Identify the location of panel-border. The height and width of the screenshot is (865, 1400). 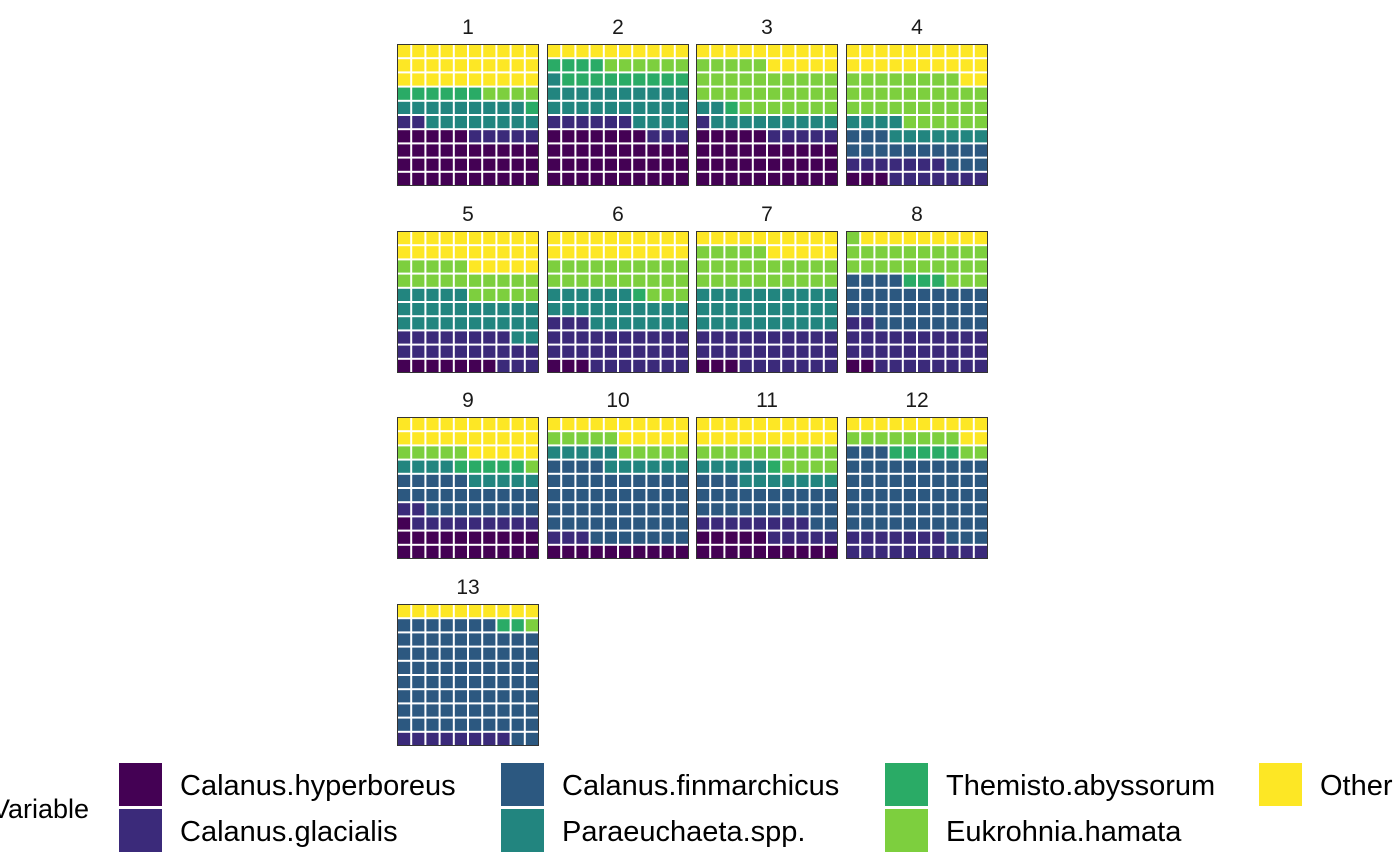
(618, 115).